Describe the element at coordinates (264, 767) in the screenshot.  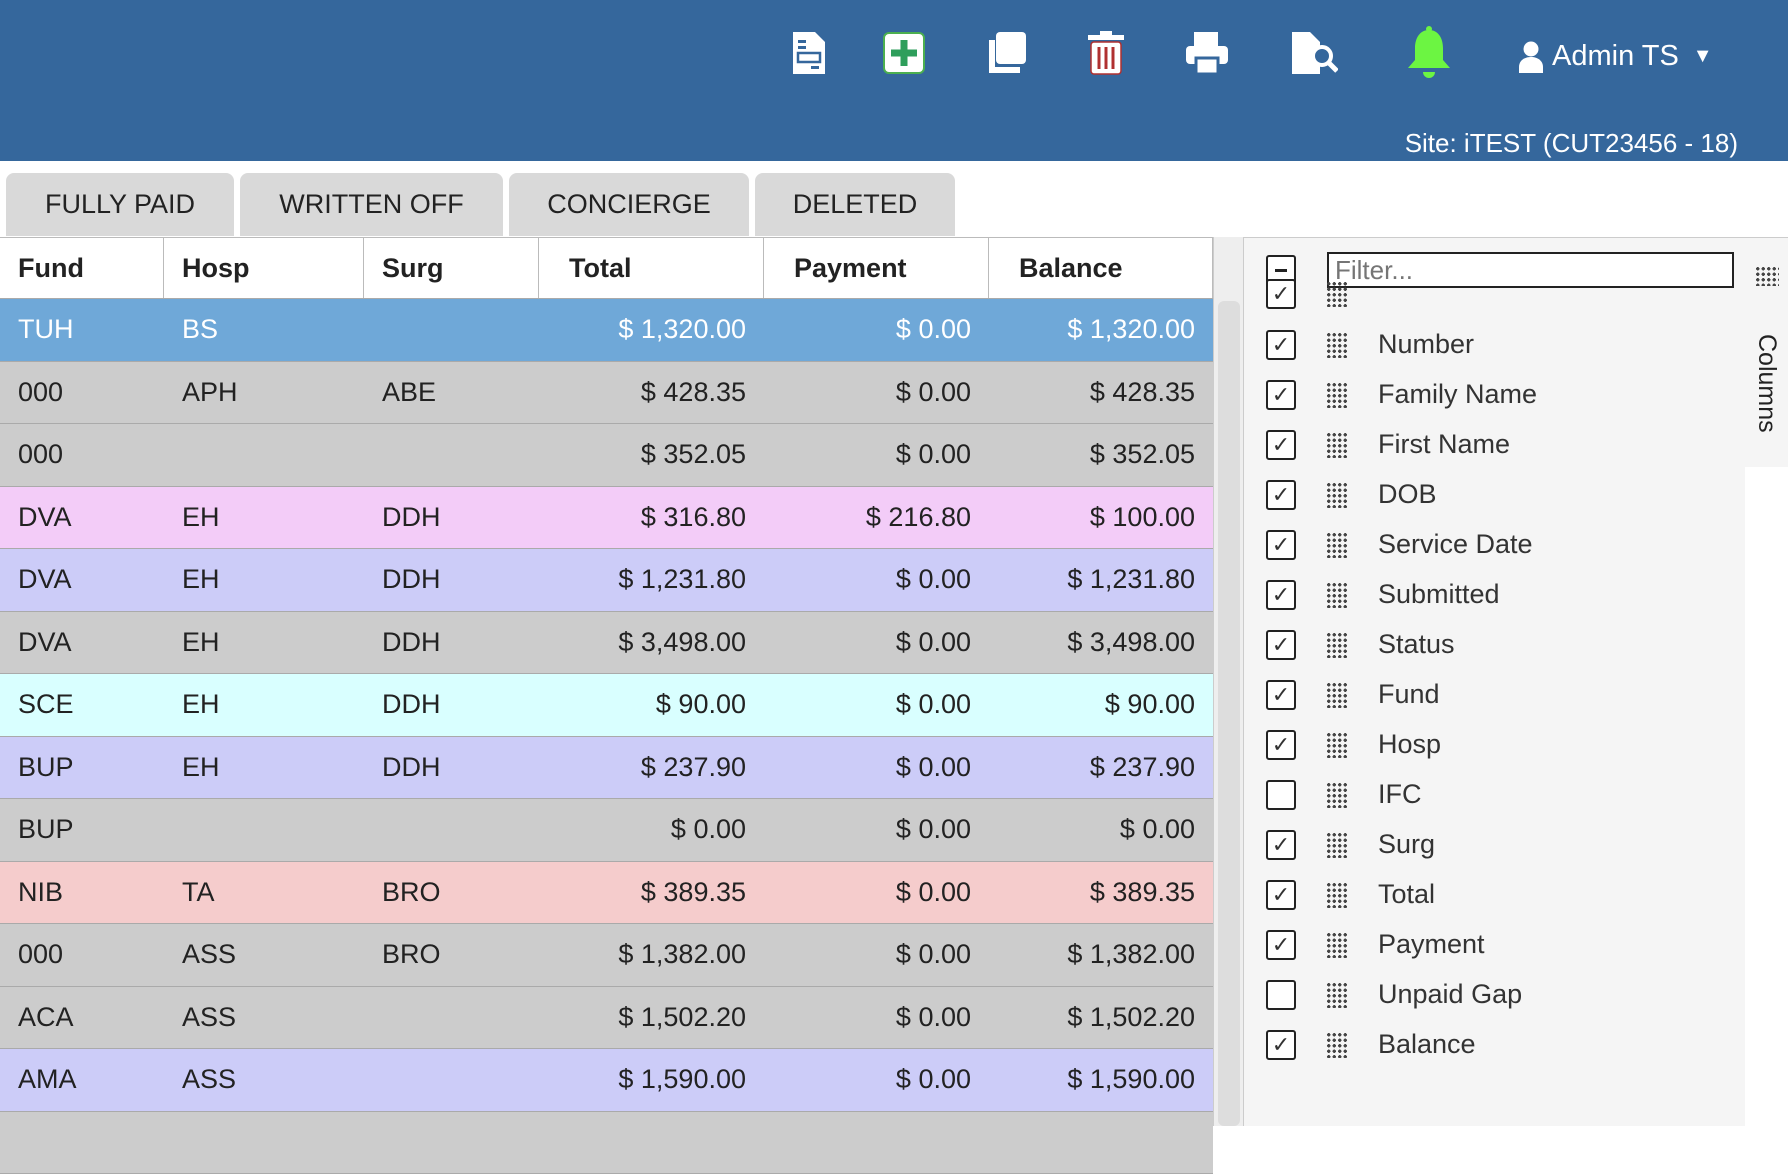
I see `cell-hosp: EH` at that location.